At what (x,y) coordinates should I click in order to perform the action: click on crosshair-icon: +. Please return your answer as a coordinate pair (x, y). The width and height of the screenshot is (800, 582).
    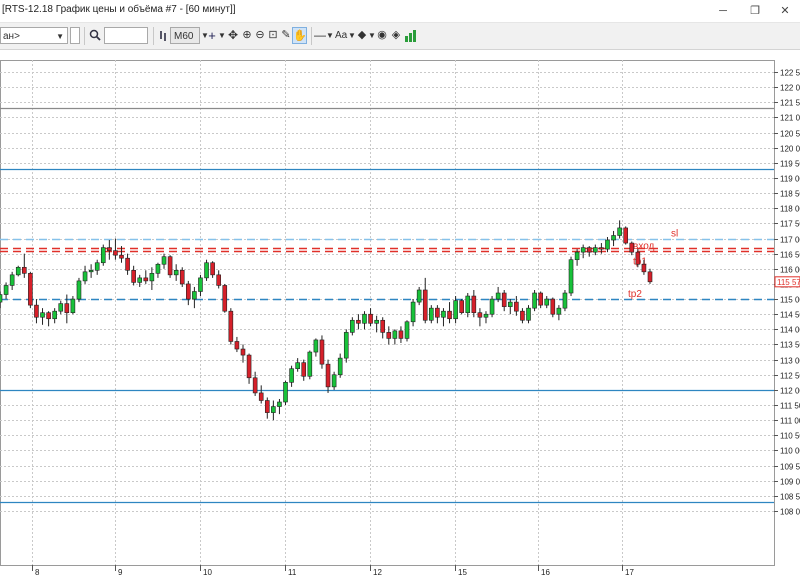
    Looking at the image, I should click on (212, 35).